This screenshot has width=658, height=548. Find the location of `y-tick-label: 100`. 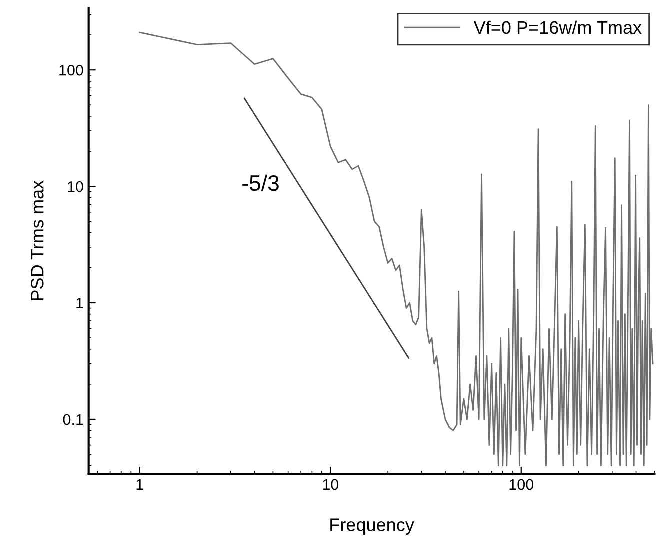

y-tick-label: 100 is located at coordinates (72, 70).